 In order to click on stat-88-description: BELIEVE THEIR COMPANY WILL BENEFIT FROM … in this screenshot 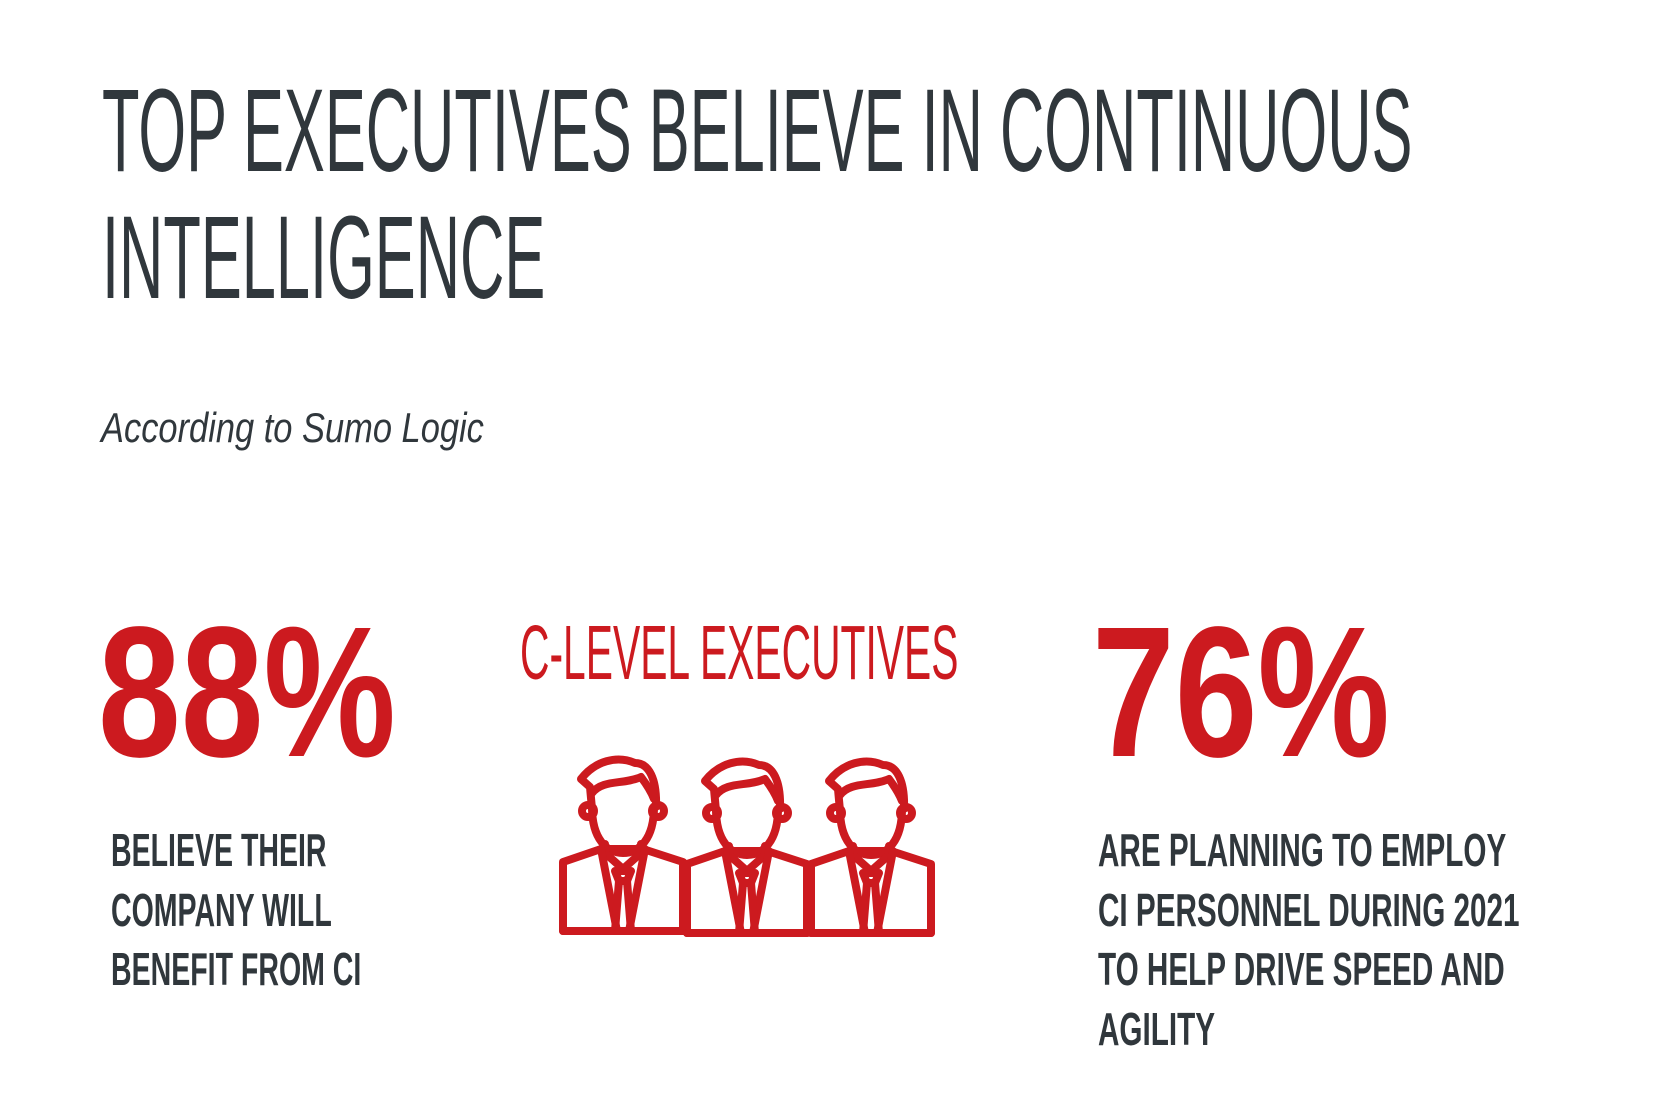, I will do `click(236, 910)`.